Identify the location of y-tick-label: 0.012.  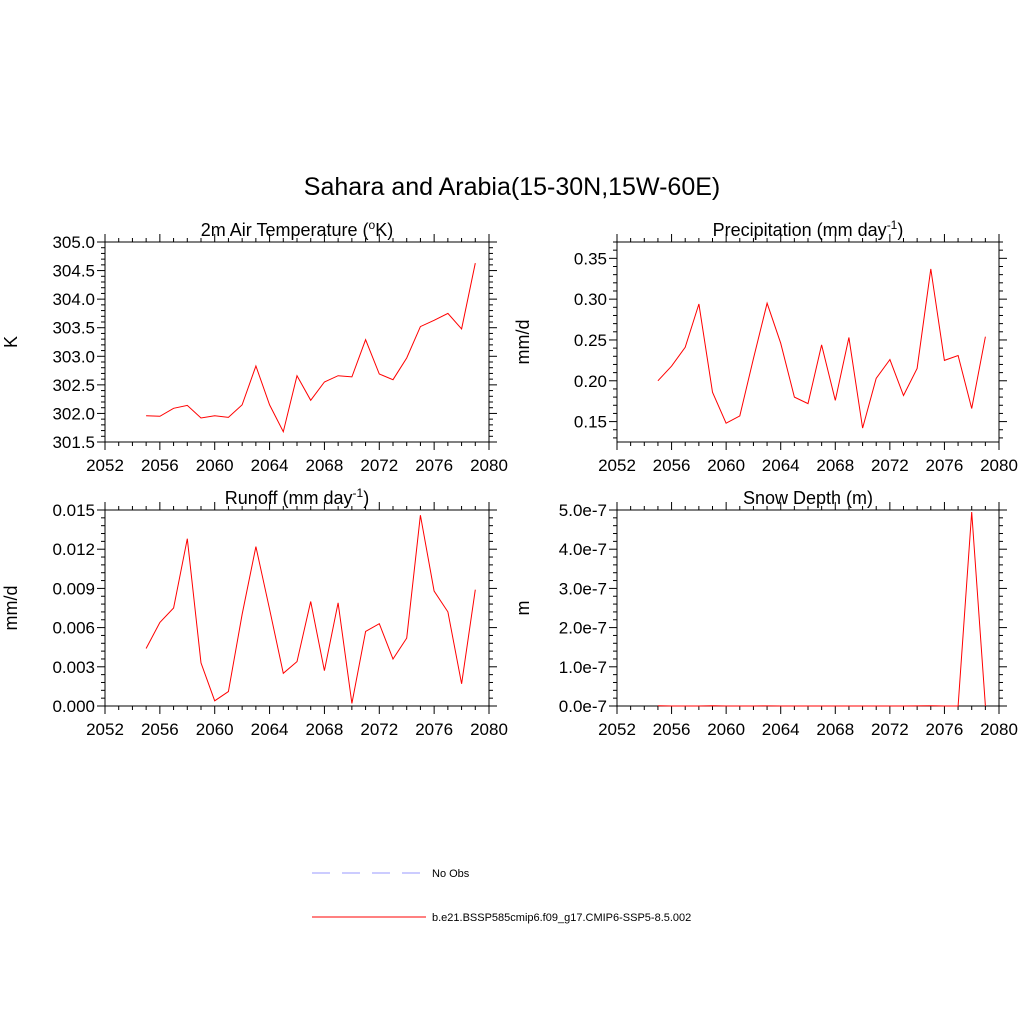
(73, 549).